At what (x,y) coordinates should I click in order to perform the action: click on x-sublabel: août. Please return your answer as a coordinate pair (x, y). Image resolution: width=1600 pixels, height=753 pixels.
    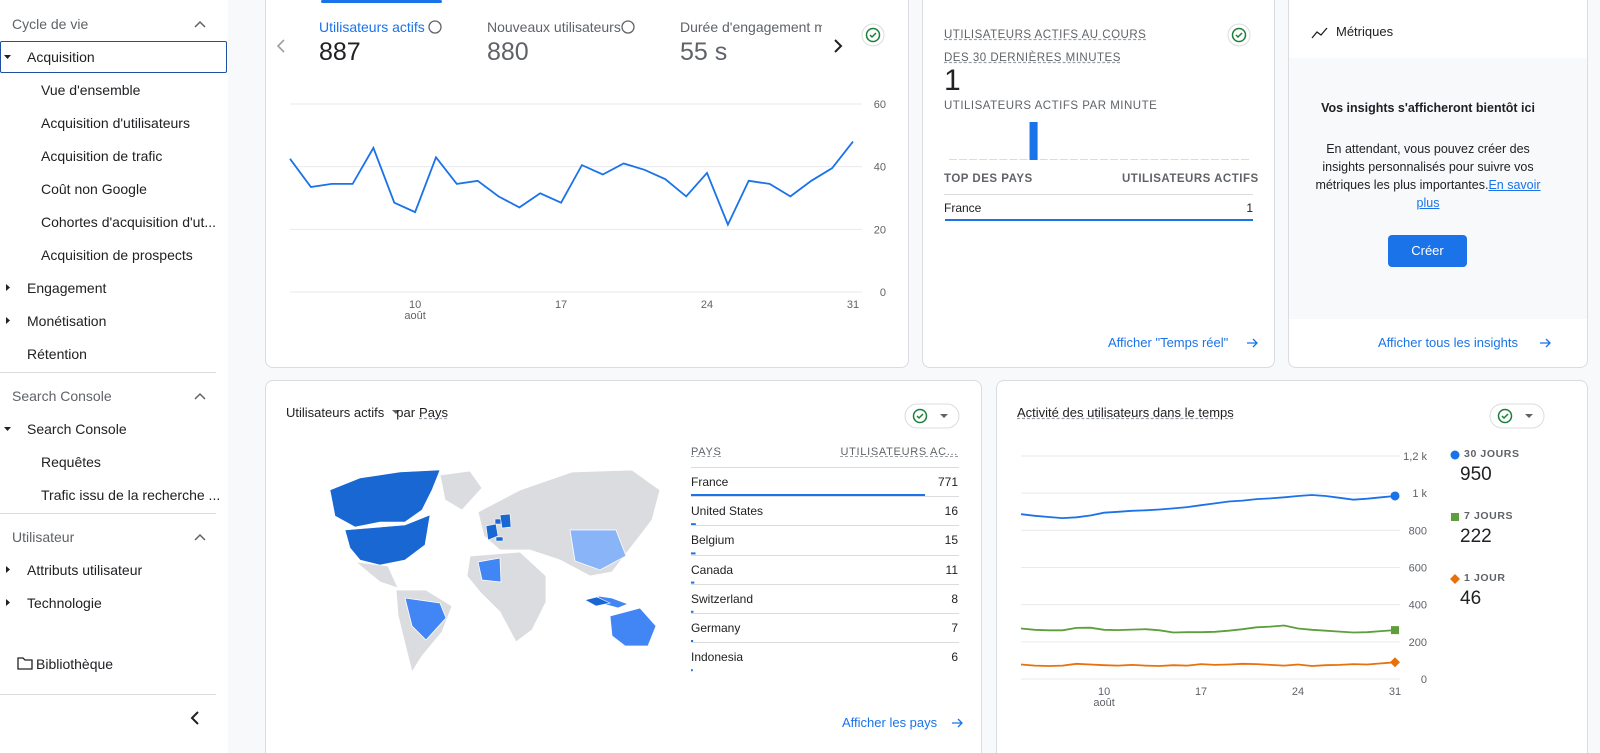
    Looking at the image, I should click on (414, 316).